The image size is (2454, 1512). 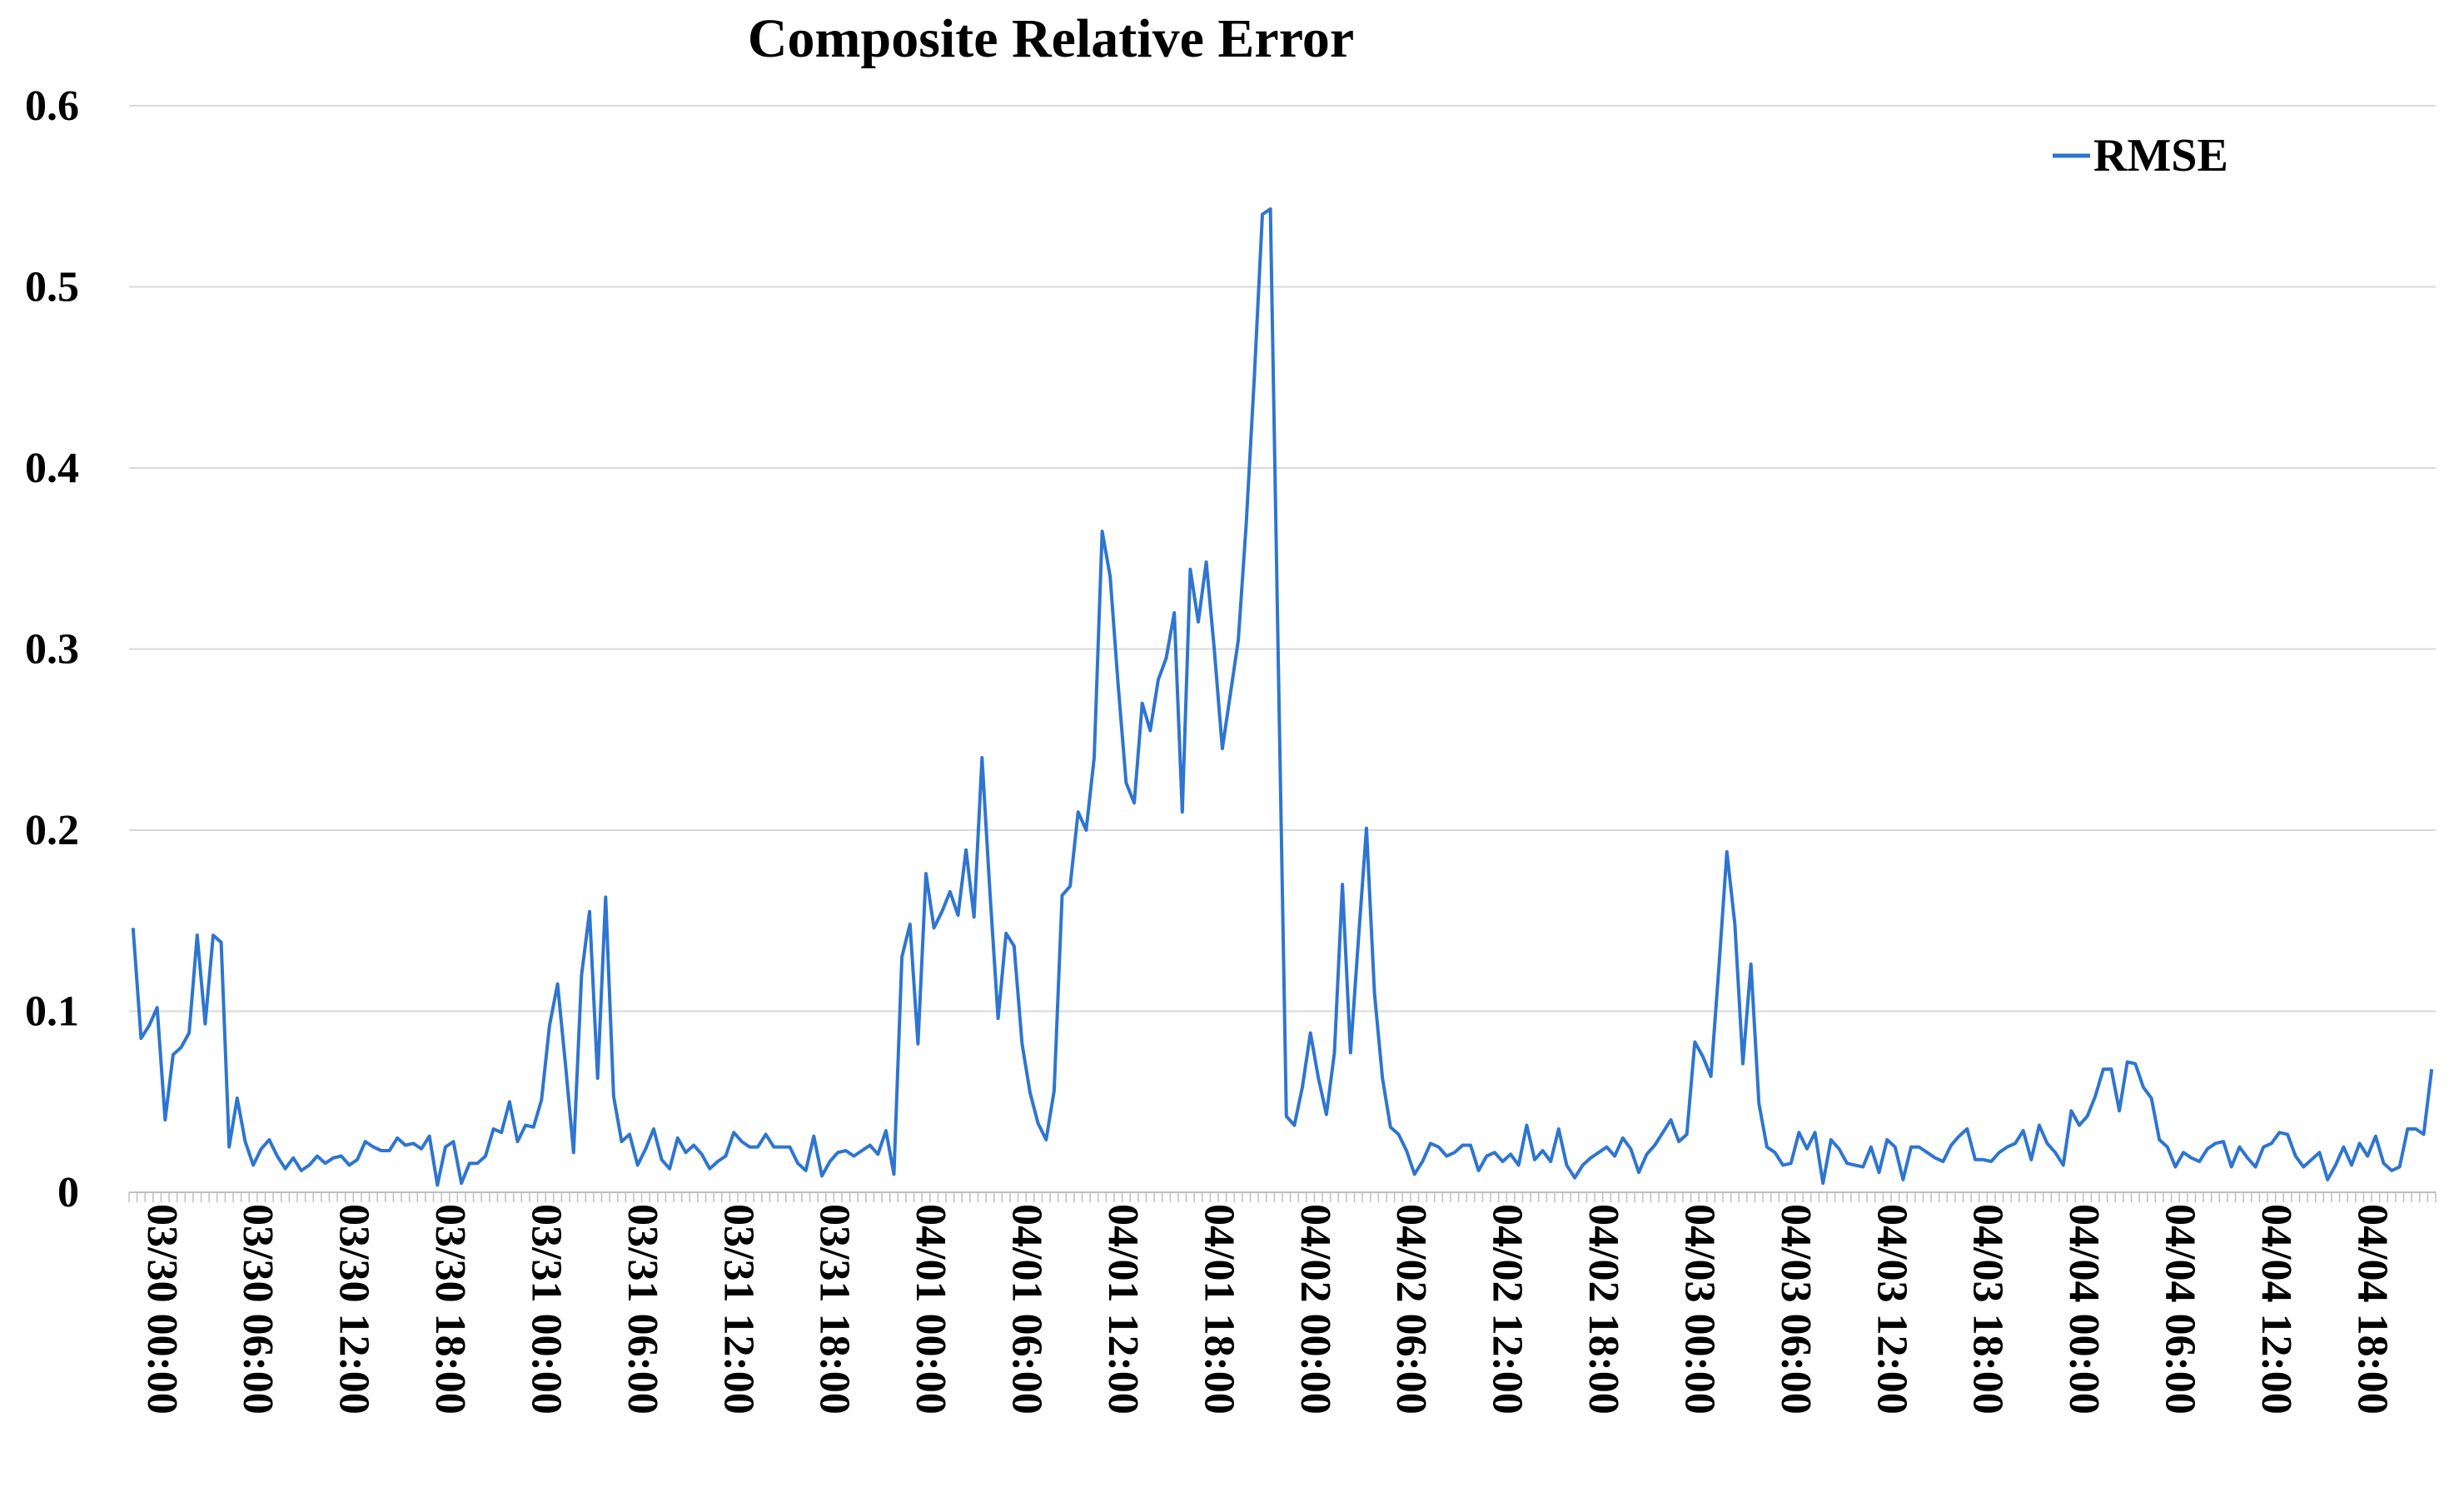 What do you see at coordinates (2084, 1310) in the screenshot?
I see `x-tick-label: 04/04 00:00` at bounding box center [2084, 1310].